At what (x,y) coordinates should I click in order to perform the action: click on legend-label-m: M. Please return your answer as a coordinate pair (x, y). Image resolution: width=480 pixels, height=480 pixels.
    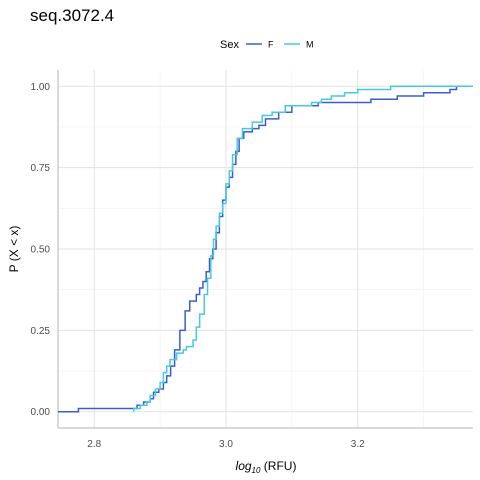
    Looking at the image, I should click on (310, 45).